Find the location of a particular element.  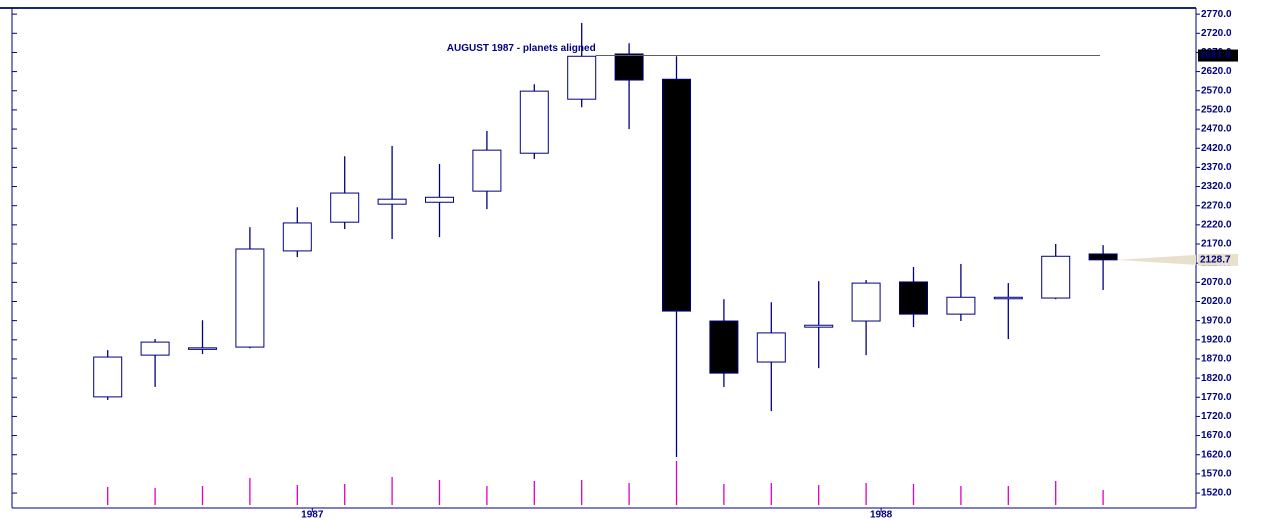

y-tick-label: 2020.0 is located at coordinates (1216, 301).